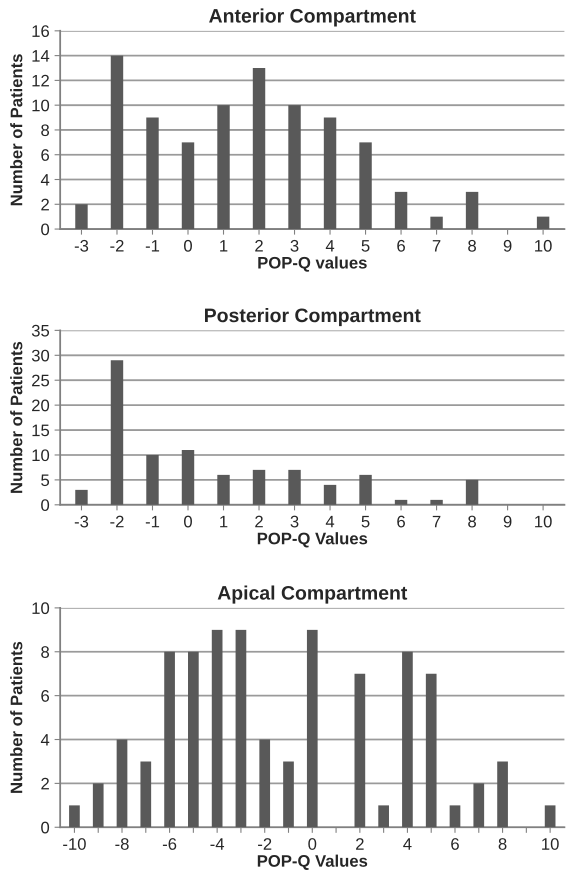 The height and width of the screenshot is (881, 573). Describe the element at coordinates (217, 844) in the screenshot. I see `x-tick-label: -4` at that location.